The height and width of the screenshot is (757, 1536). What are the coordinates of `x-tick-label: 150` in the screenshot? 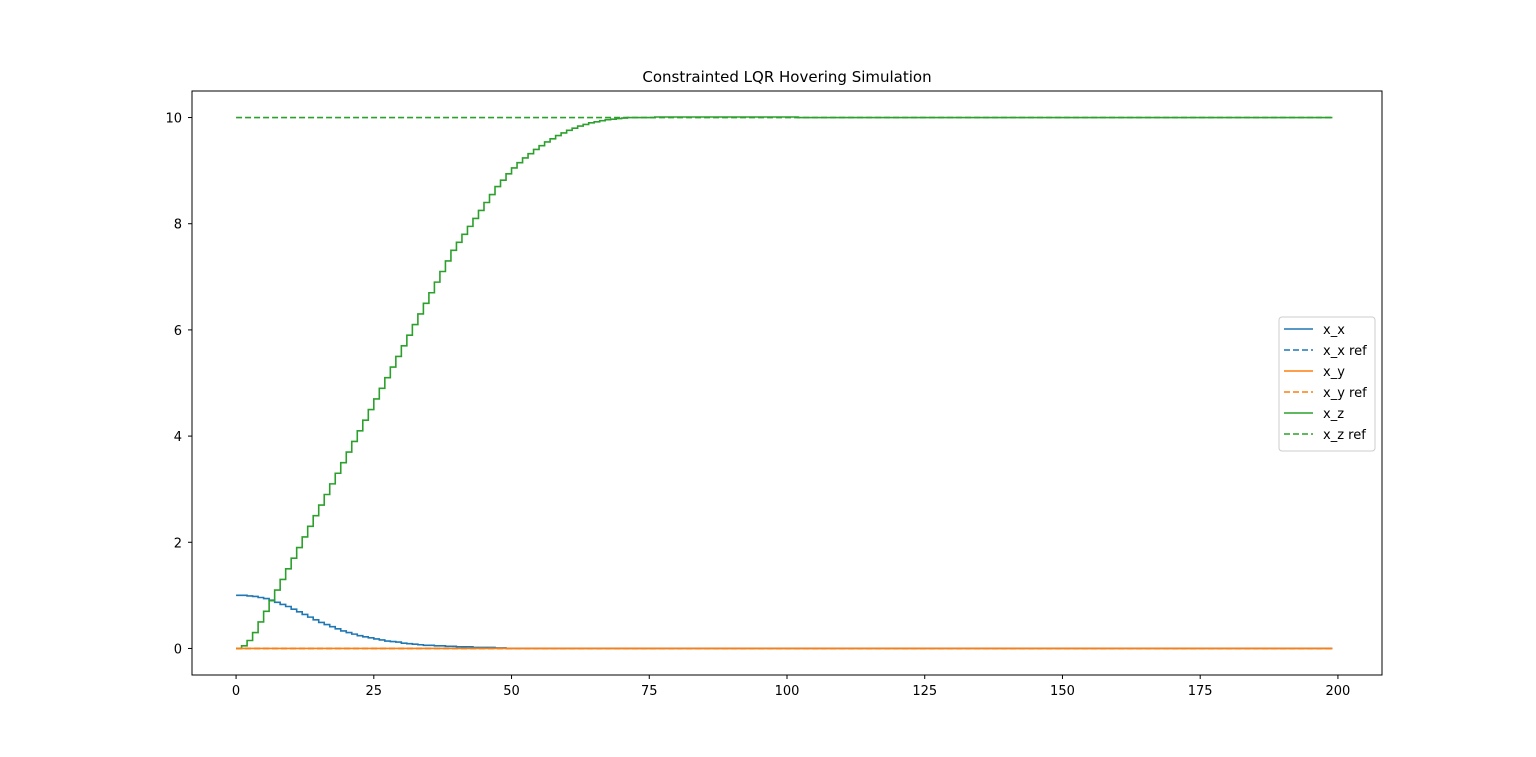 It's located at (1062, 691).